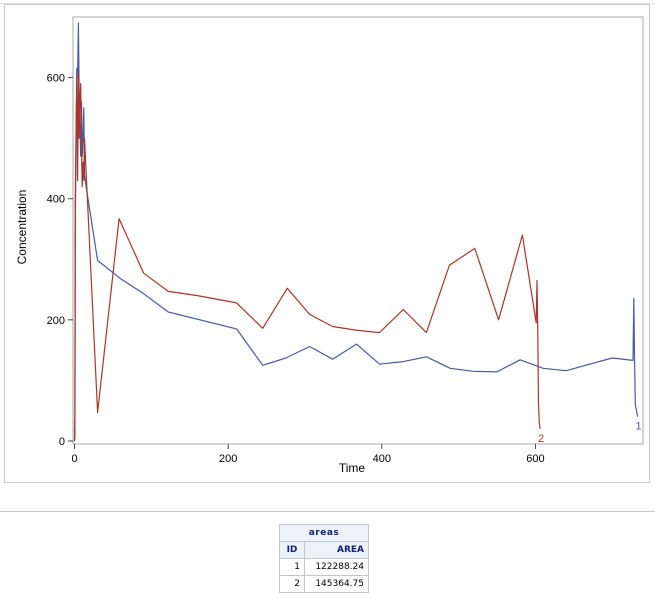 The height and width of the screenshot is (606, 655). Describe the element at coordinates (327, 511) in the screenshot. I see `output-separator` at that location.